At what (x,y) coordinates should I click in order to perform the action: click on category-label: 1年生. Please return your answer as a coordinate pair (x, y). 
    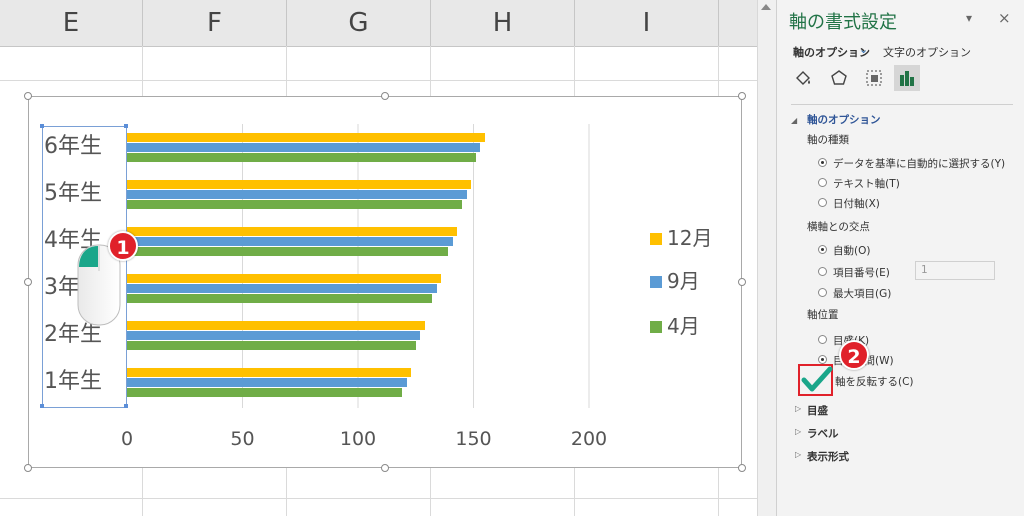
    Looking at the image, I should click on (73, 381).